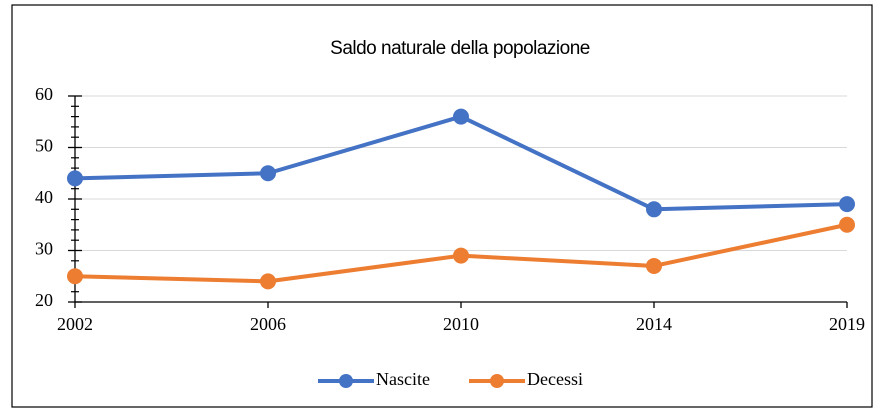 The image size is (882, 413). I want to click on x-tick-label: 2014, so click(654, 324).